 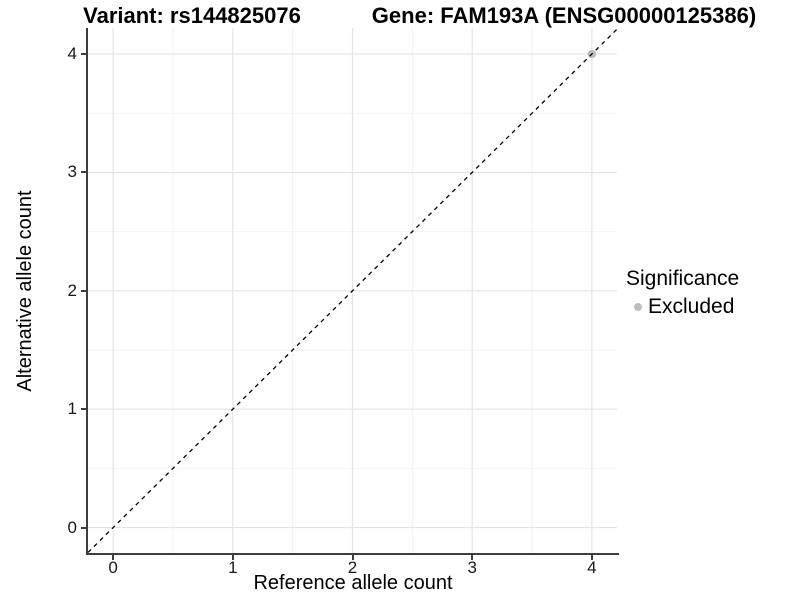 What do you see at coordinates (72, 527) in the screenshot?
I see `y-tick-label: 0` at bounding box center [72, 527].